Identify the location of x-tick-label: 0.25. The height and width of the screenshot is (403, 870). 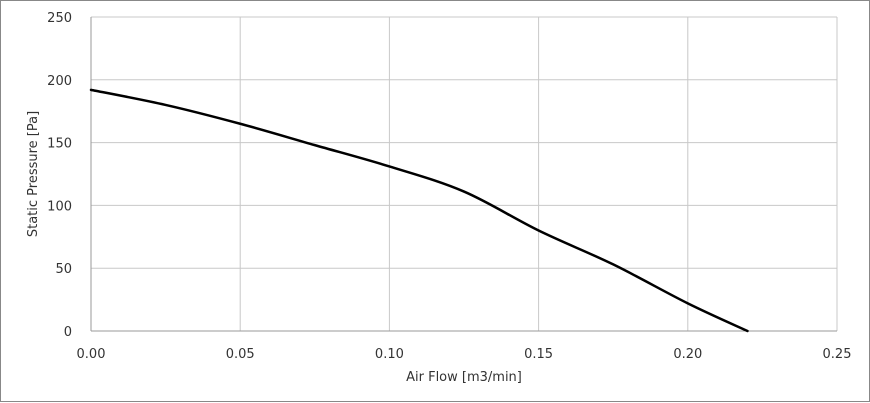
(837, 354).